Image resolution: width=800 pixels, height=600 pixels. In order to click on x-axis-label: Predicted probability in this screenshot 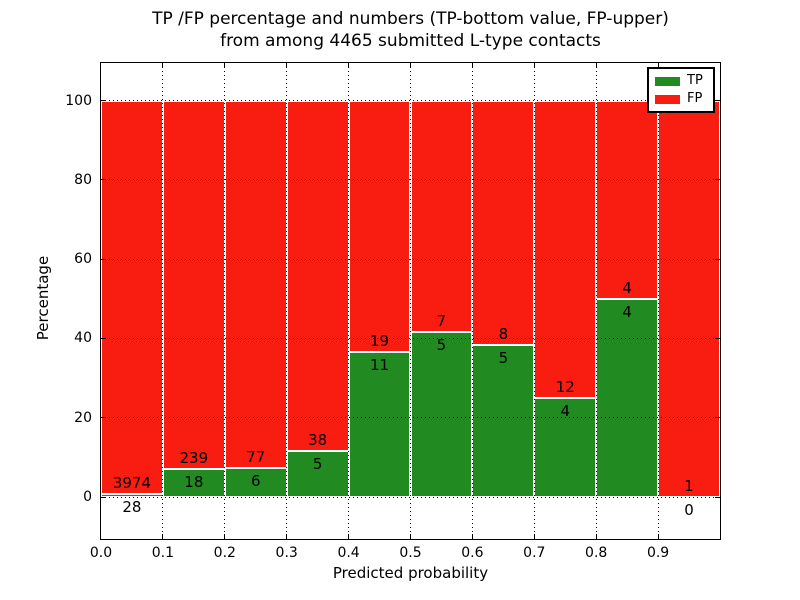, I will do `click(410, 573)`.